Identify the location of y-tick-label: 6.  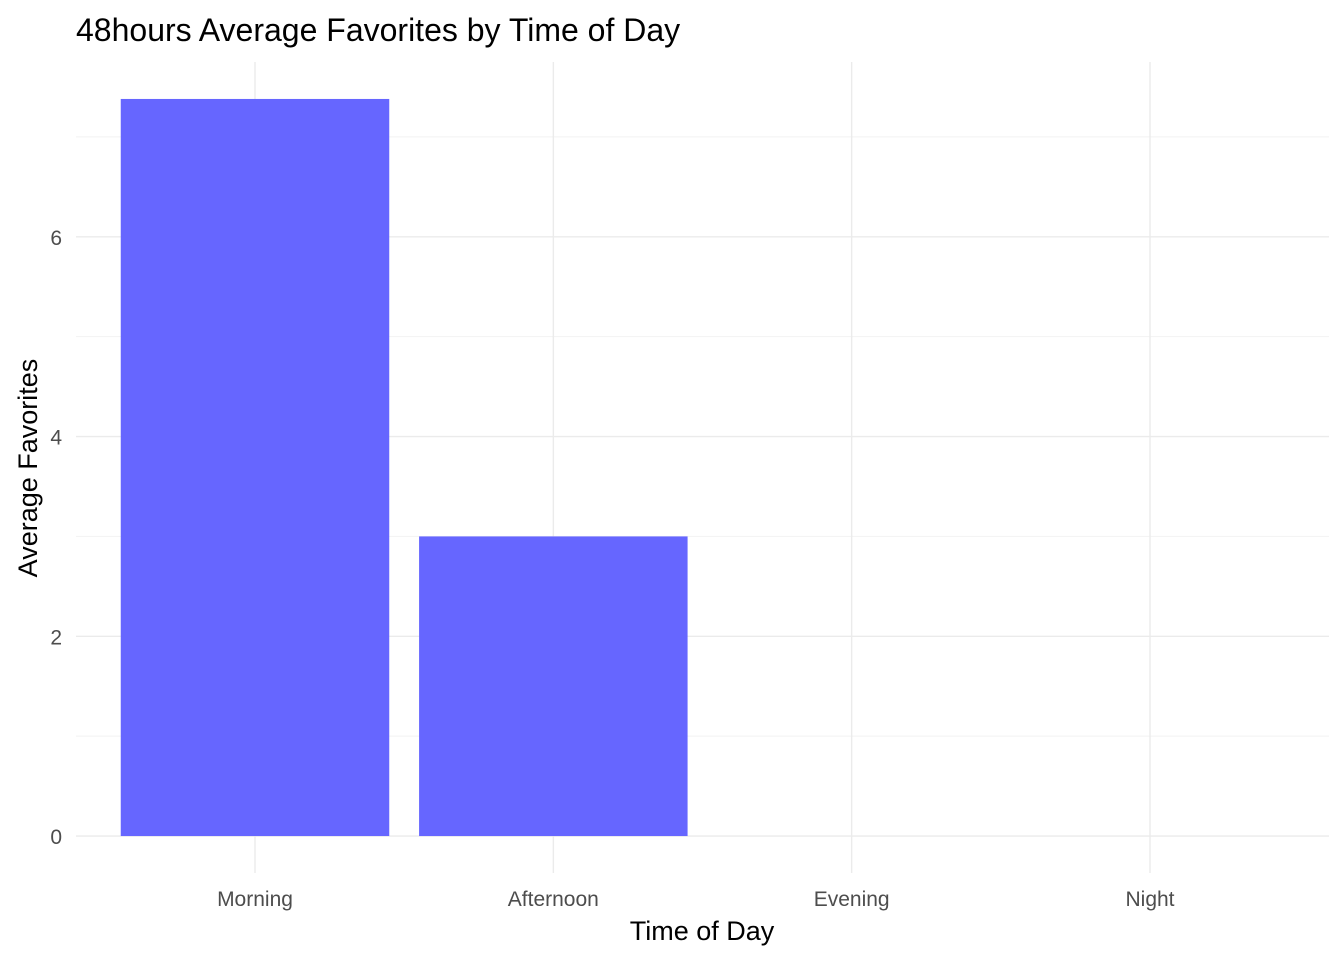
(56, 238).